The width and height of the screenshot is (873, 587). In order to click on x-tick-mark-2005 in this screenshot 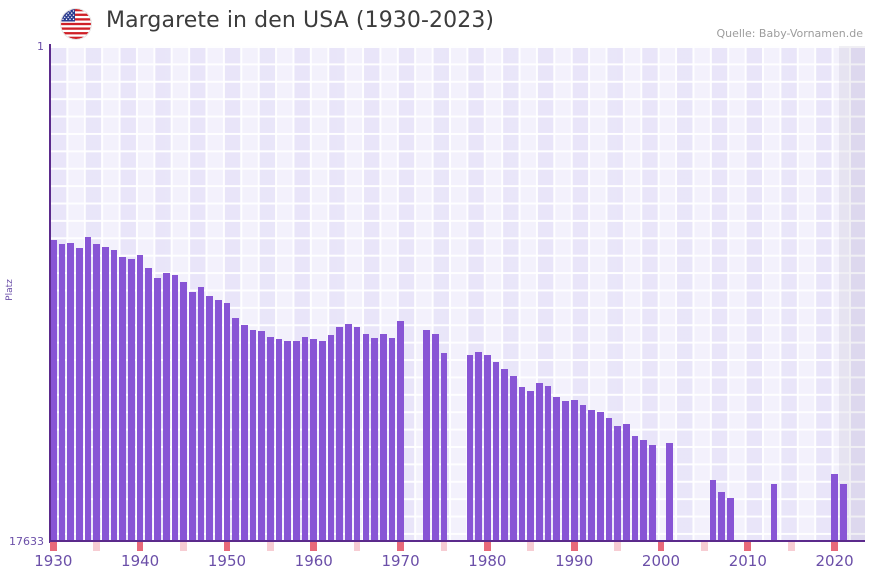, I will do `click(704, 546)`.